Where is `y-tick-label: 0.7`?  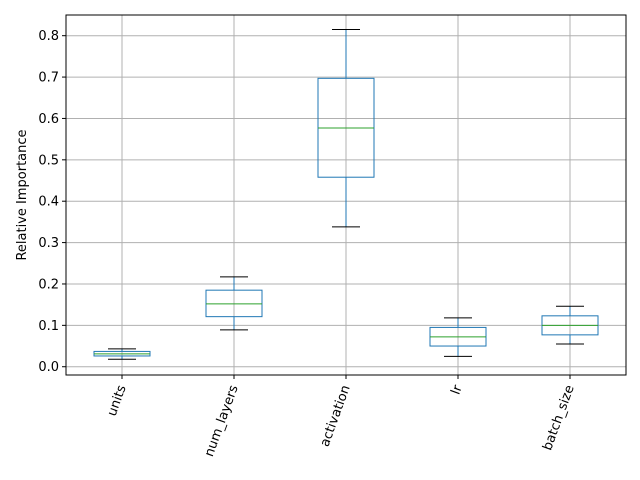
y-tick-label: 0.7 is located at coordinates (48, 78).